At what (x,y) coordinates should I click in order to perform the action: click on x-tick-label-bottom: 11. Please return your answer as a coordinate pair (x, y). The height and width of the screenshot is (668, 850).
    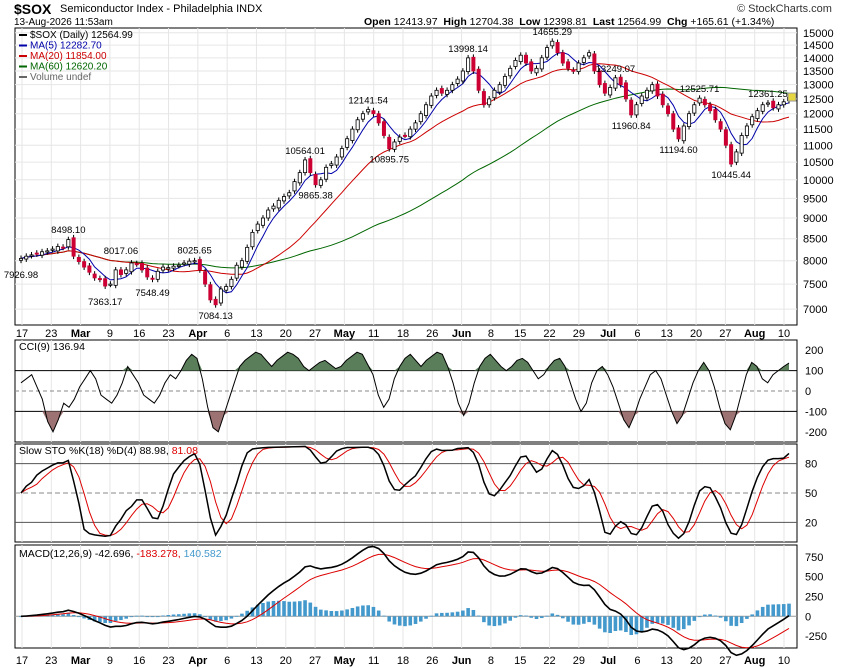
    Looking at the image, I should click on (373, 661).